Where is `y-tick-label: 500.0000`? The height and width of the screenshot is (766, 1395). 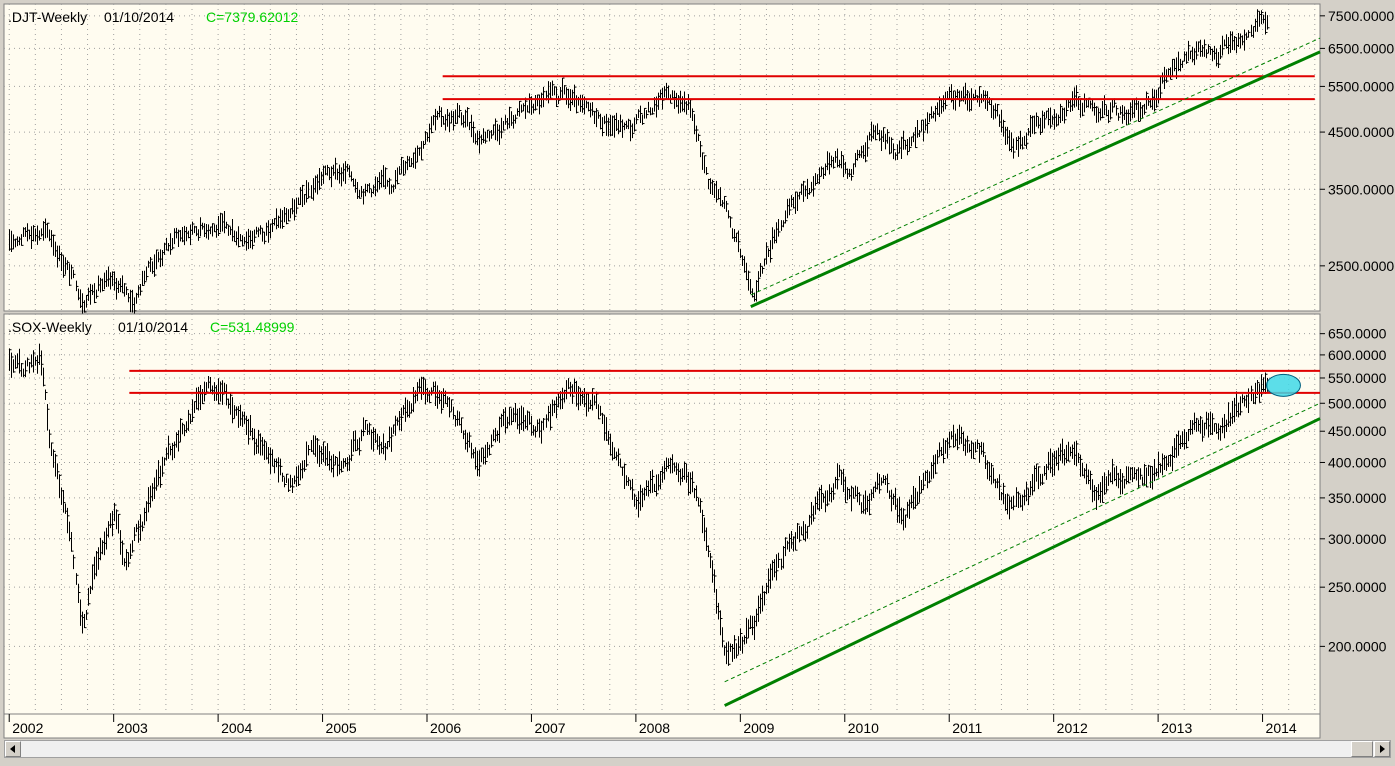
y-tick-label: 500.0000 is located at coordinates (1357, 403).